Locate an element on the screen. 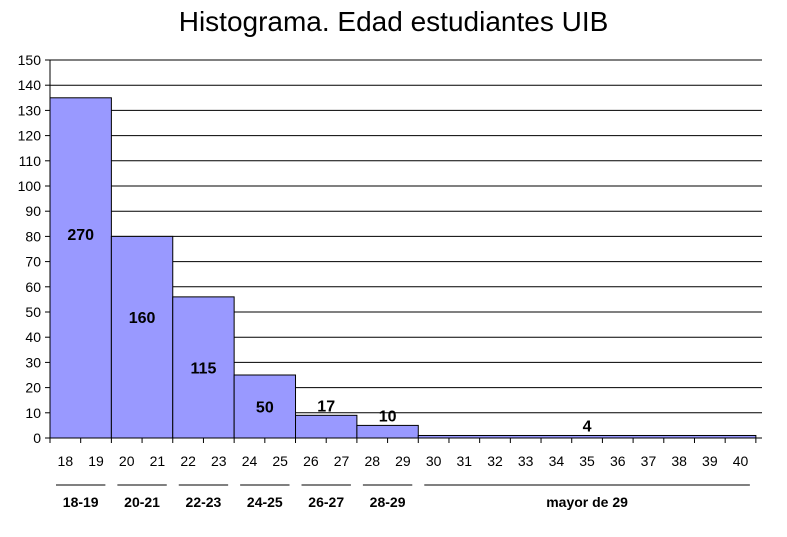 The width and height of the screenshot is (787, 537). data-label: 50 is located at coordinates (265, 408).